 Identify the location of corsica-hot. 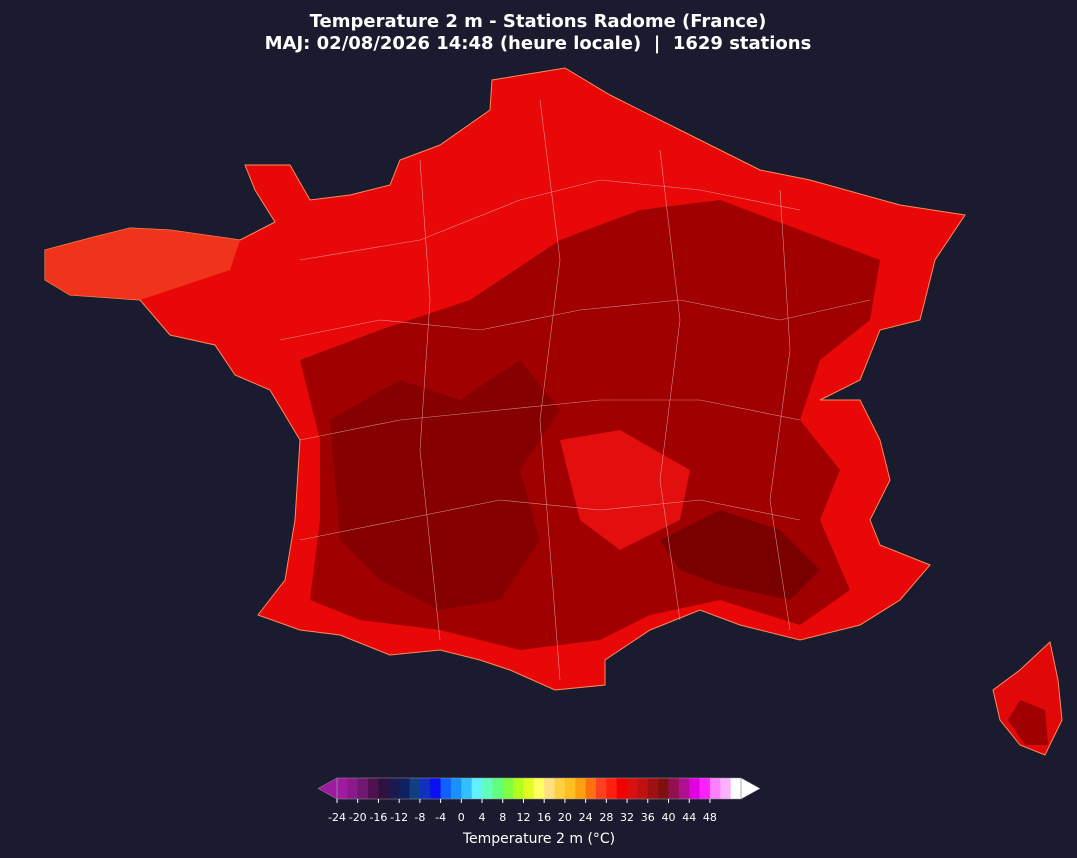
(1028, 722).